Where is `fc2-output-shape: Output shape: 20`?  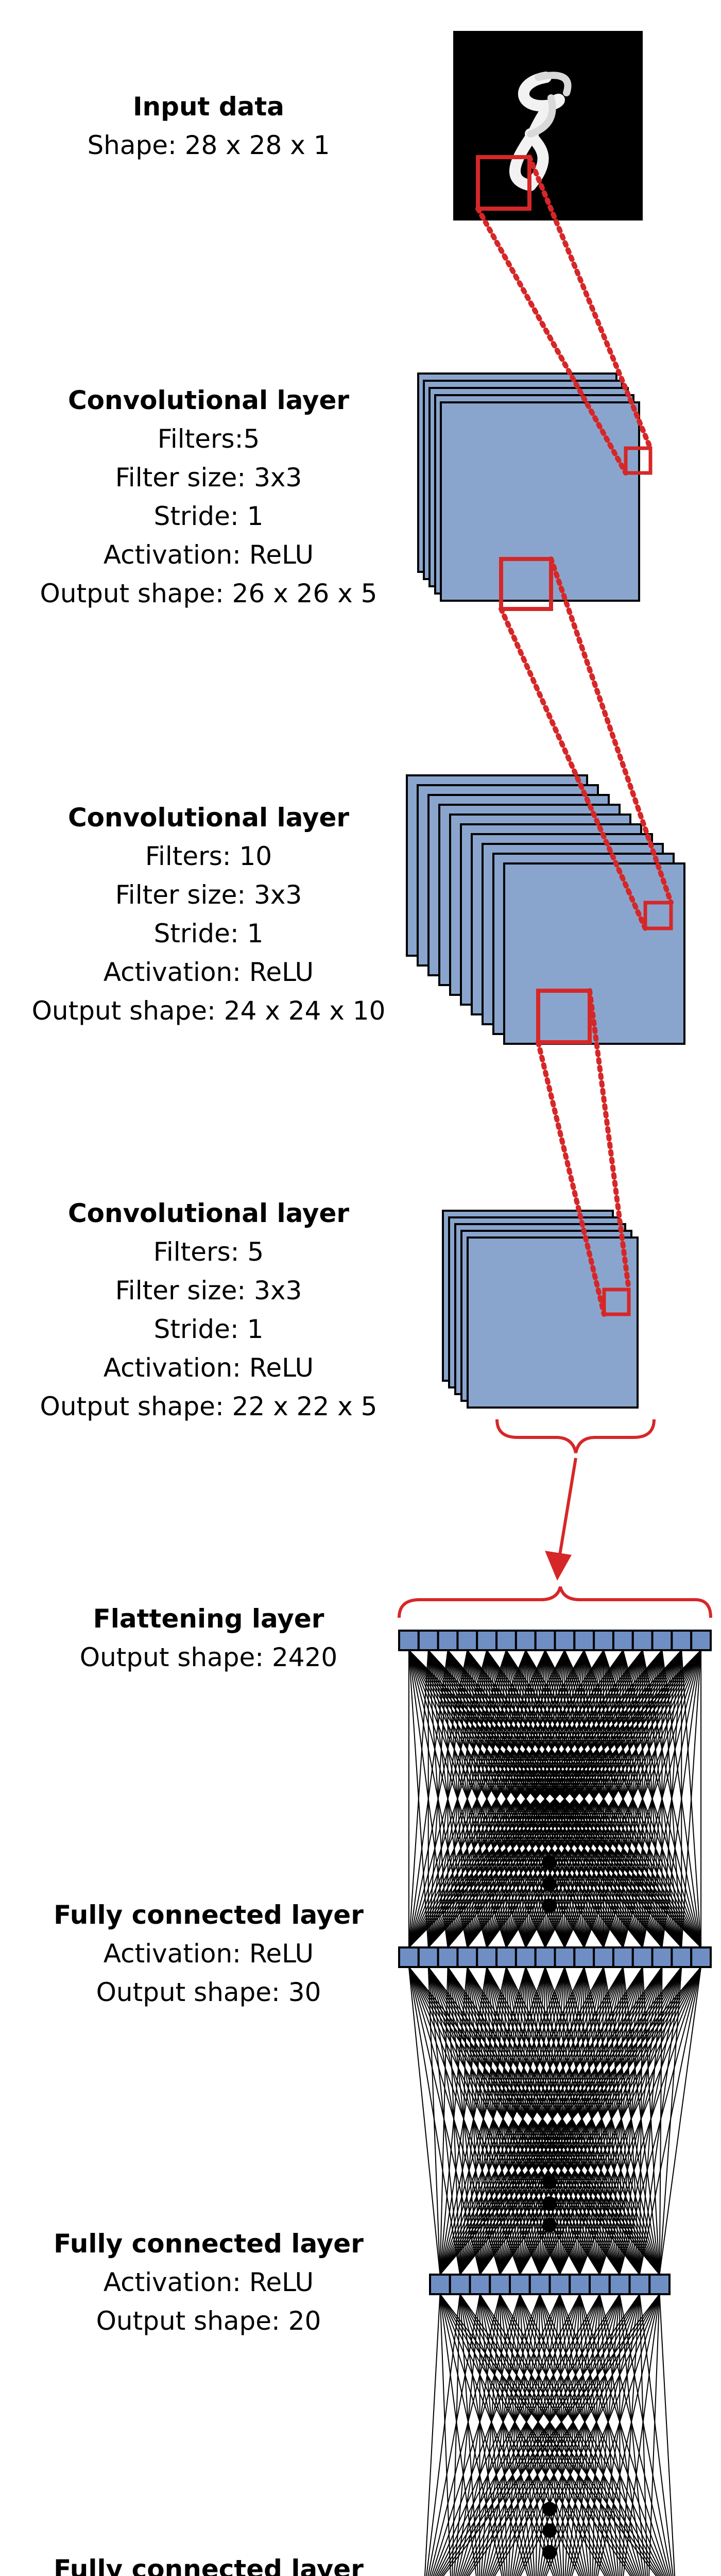
fc2-output-shape: Output shape: 20 is located at coordinates (208, 2321).